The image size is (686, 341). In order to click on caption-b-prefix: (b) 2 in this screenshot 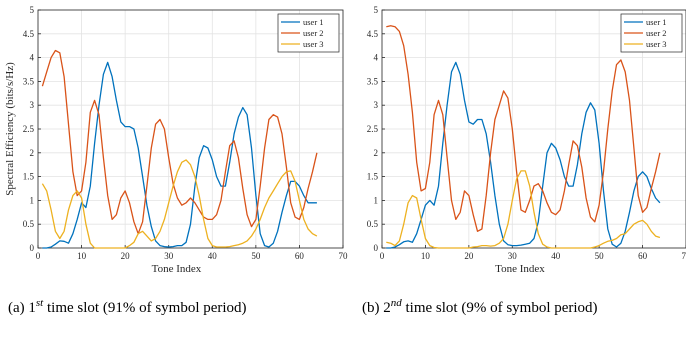, I will do `click(376, 308)`.